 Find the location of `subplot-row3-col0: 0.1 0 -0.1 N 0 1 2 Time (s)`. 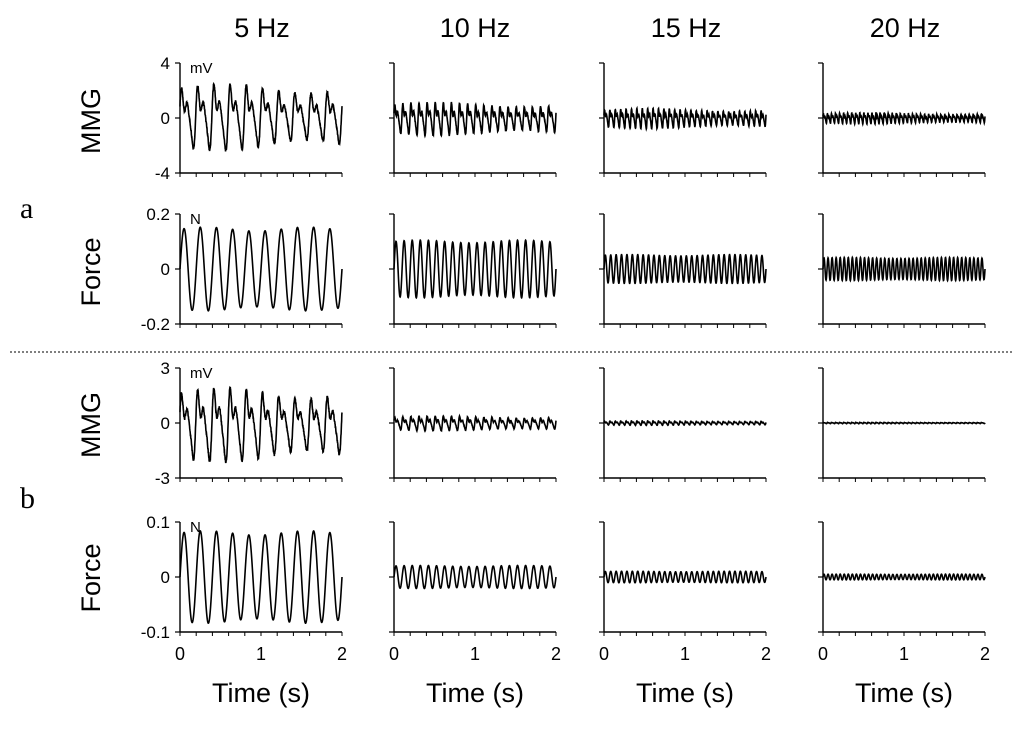

subplot-row3-col0: 0.1 0 -0.1 N 0 1 2 Time (s) is located at coordinates (244, 610).